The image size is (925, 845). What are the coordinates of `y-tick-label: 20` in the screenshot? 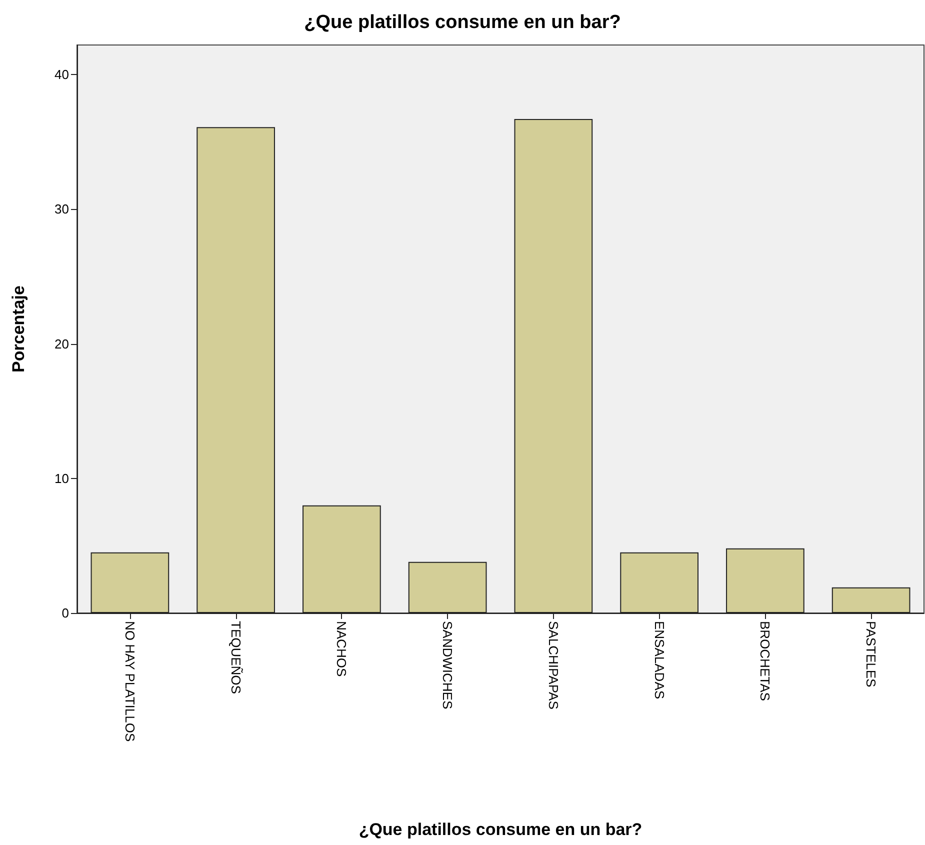 It's located at (61, 344).